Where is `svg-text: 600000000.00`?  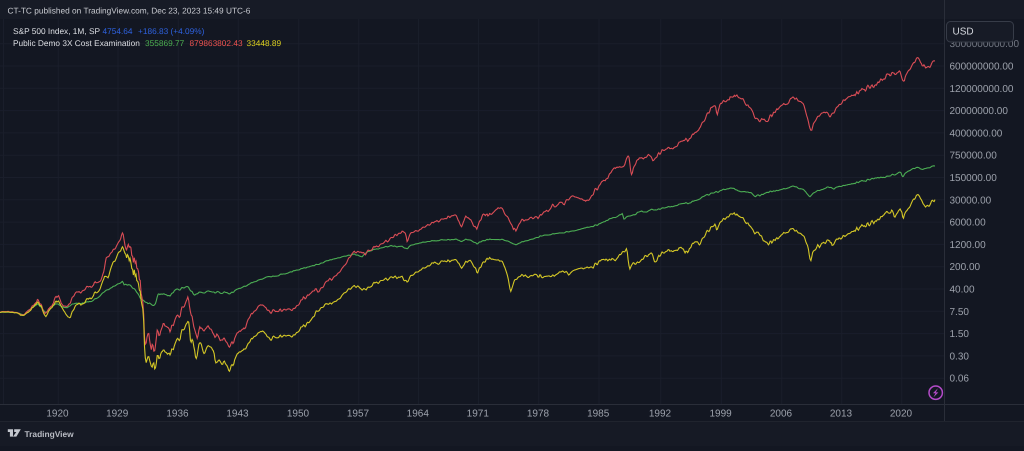 svg-text: 600000000.00 is located at coordinates (982, 67).